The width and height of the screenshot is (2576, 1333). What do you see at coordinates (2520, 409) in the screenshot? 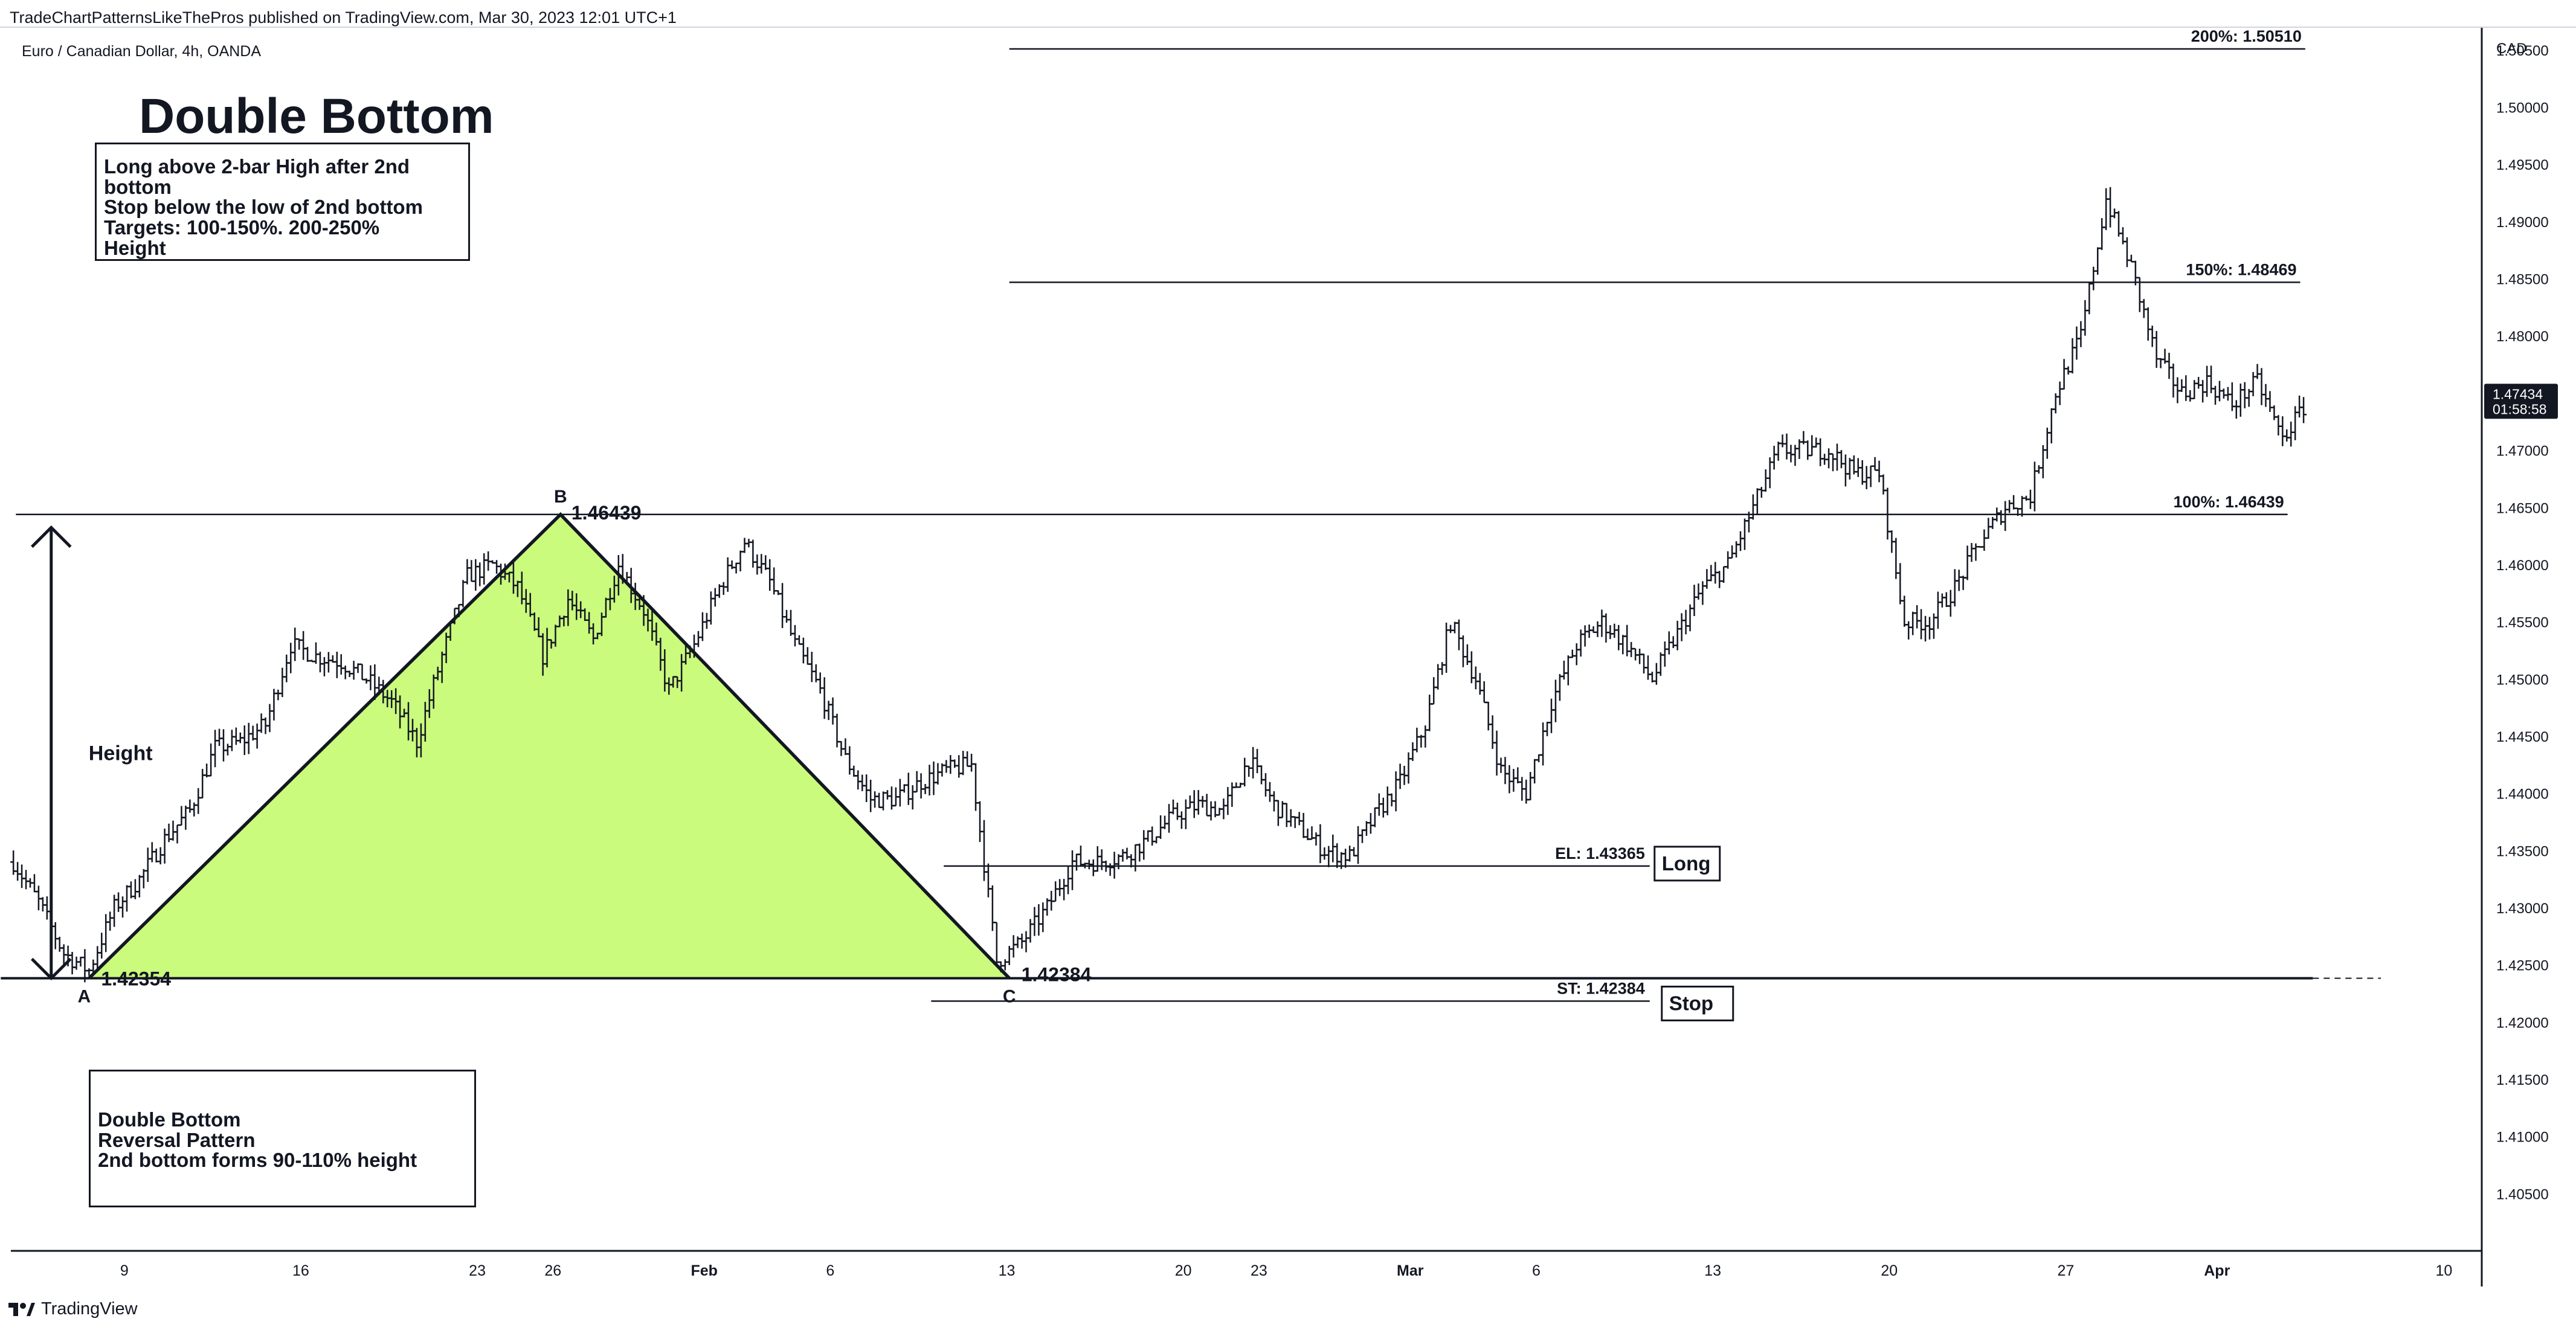
I see `bar-countdown-label: 01:58:58` at bounding box center [2520, 409].